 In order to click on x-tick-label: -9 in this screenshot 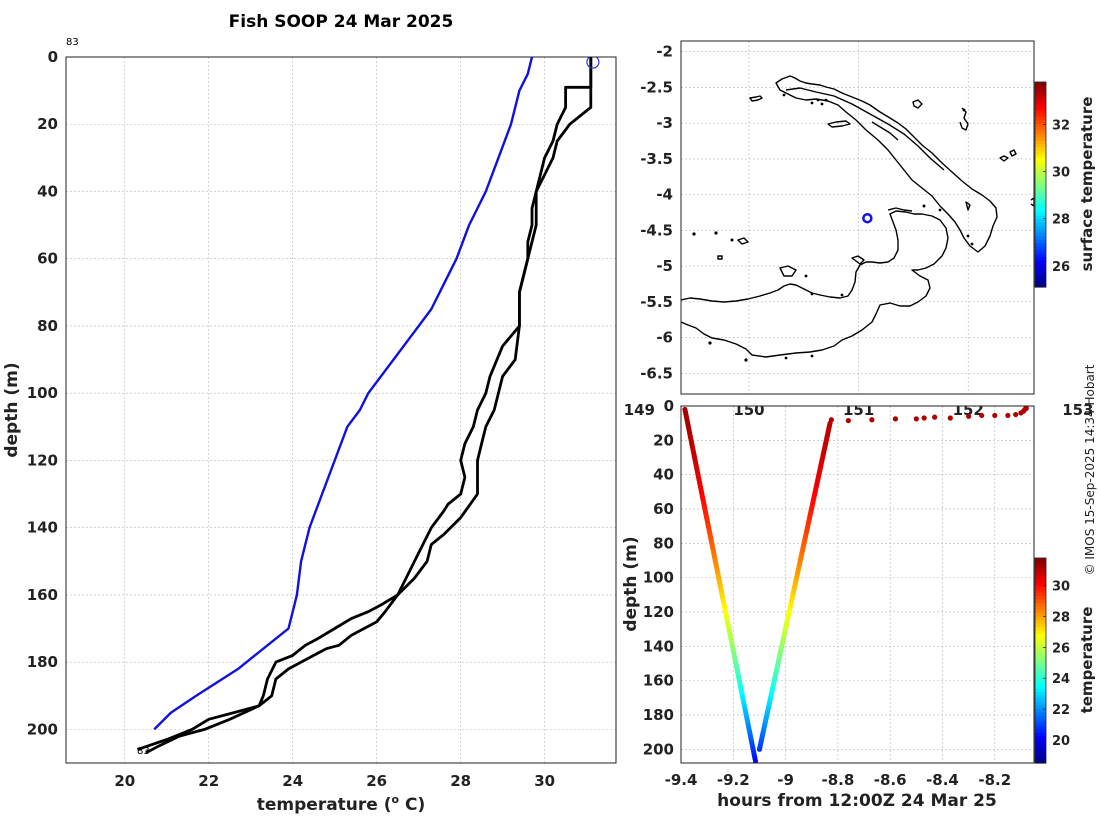, I will do `click(785, 780)`.